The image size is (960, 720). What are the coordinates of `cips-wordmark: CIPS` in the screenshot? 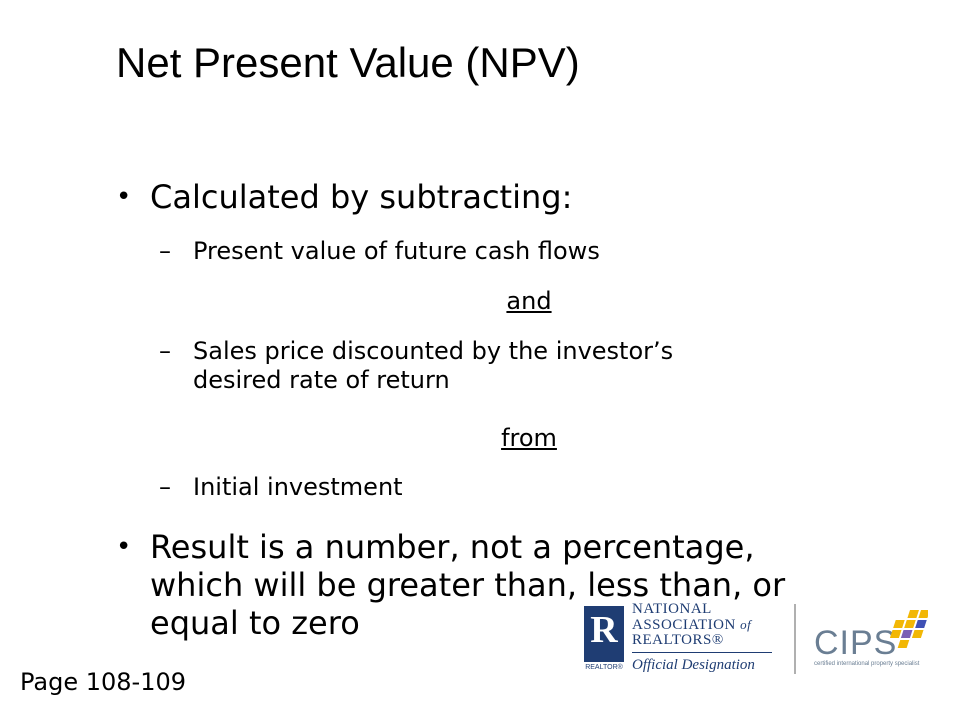 It's located at (856, 643).